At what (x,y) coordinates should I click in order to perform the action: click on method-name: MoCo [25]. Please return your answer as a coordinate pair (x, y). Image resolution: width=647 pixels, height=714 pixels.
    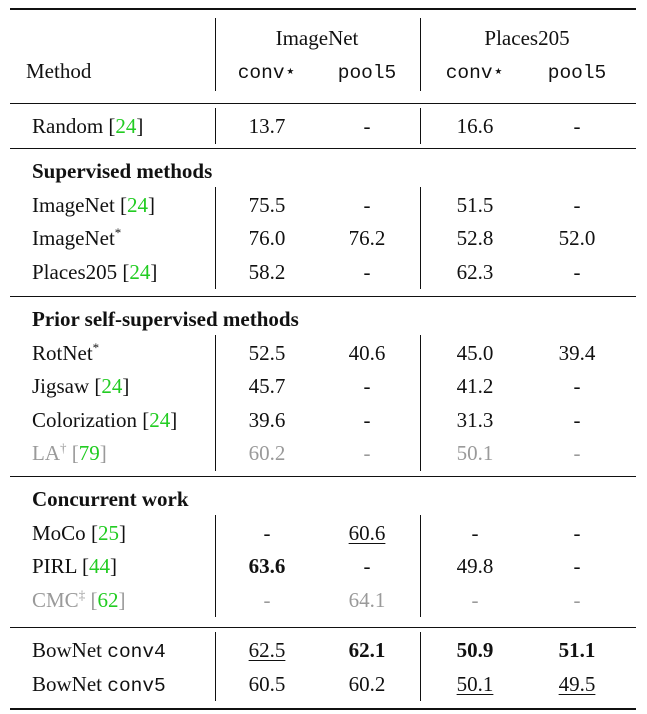
    Looking at the image, I should click on (79, 532).